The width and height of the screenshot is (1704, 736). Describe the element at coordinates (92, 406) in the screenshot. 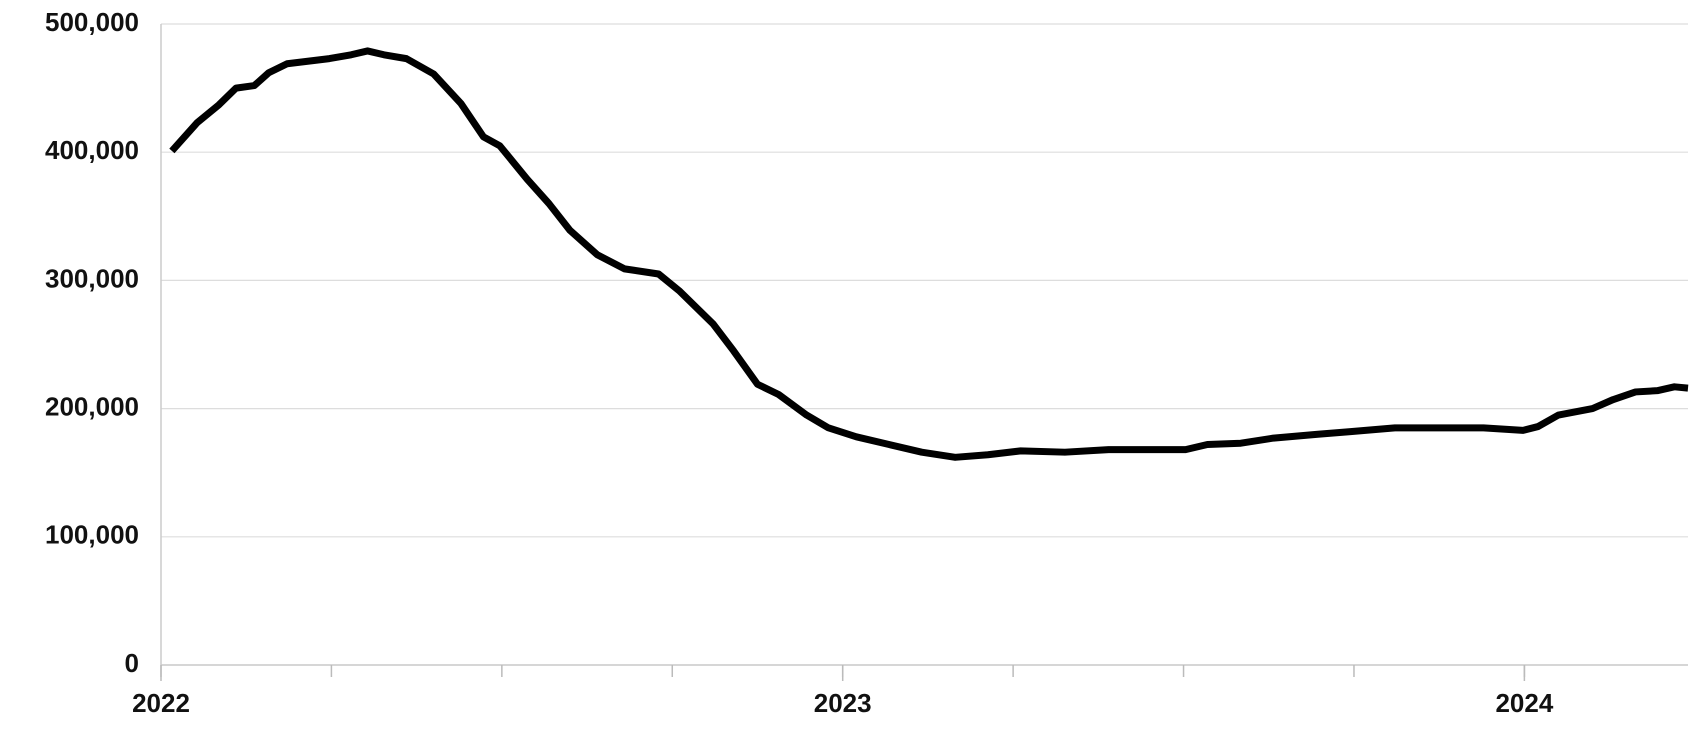

I see `y-tick-label: 200,000` at that location.